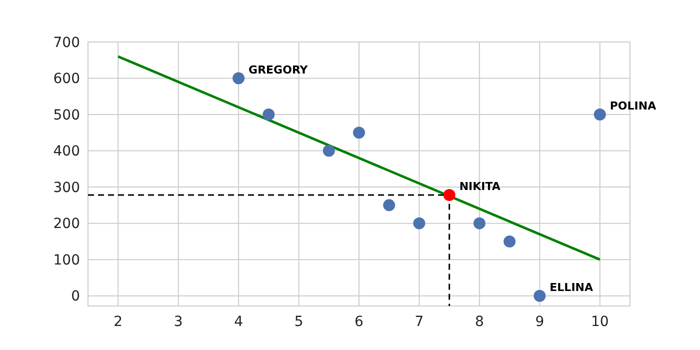 Image resolution: width=700 pixels, height=350 pixels. Describe the element at coordinates (66, 42) in the screenshot. I see `y-tick-label: 700` at that location.